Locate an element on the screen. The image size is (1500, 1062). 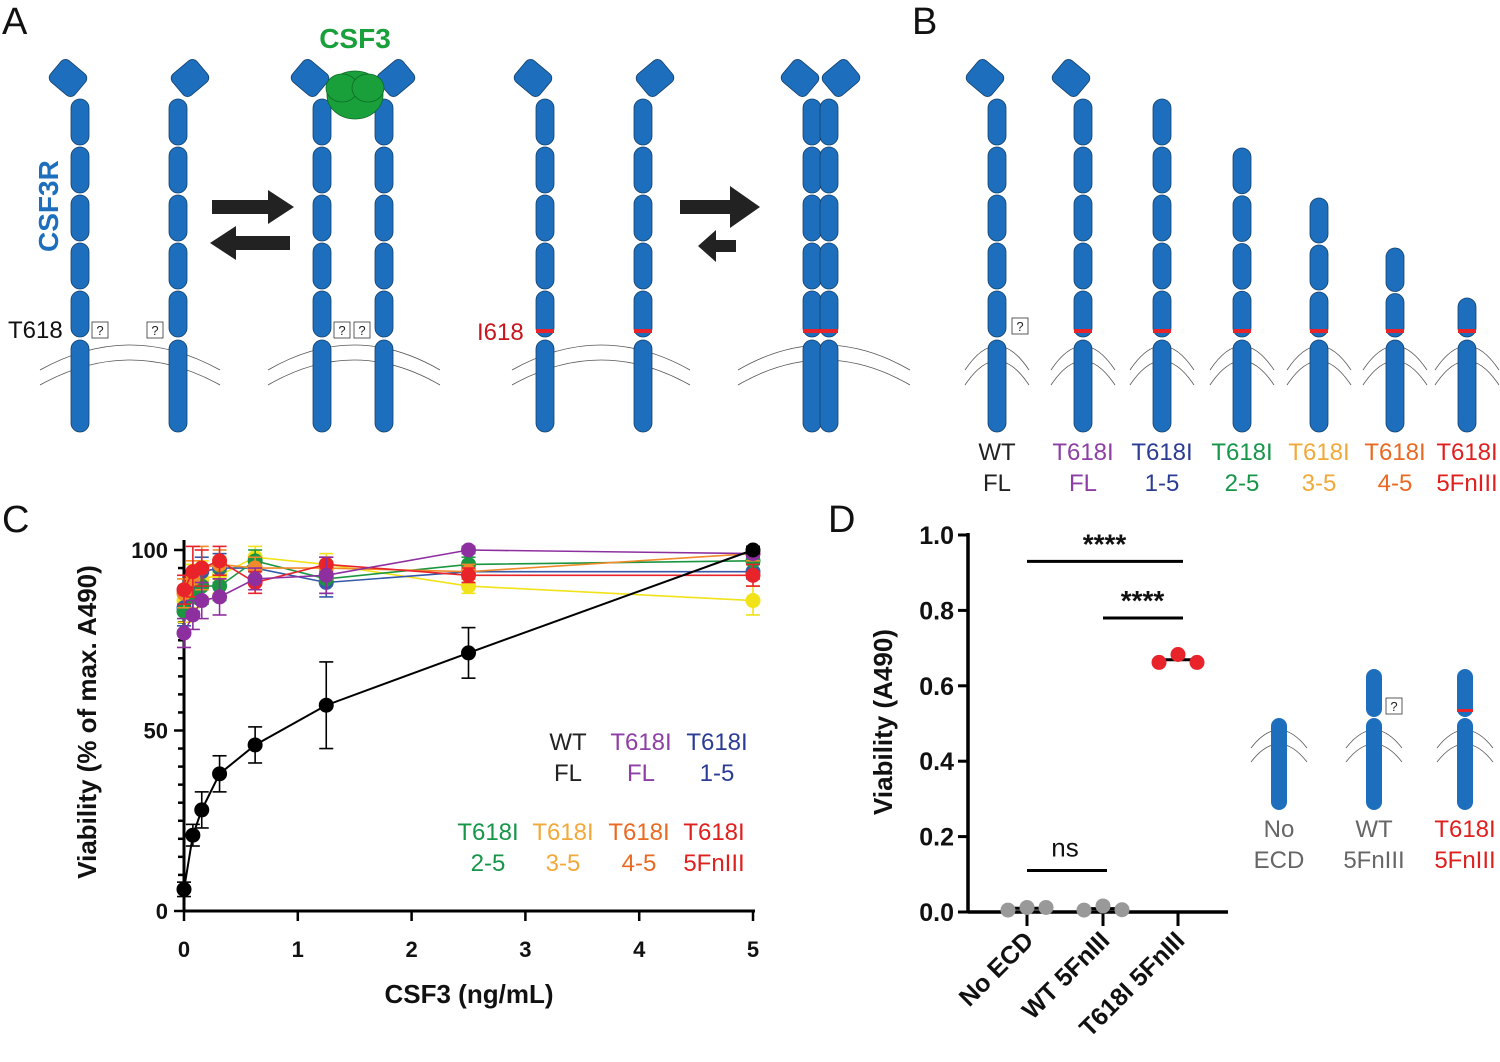
x-tick-label: 0 is located at coordinates (184, 949).